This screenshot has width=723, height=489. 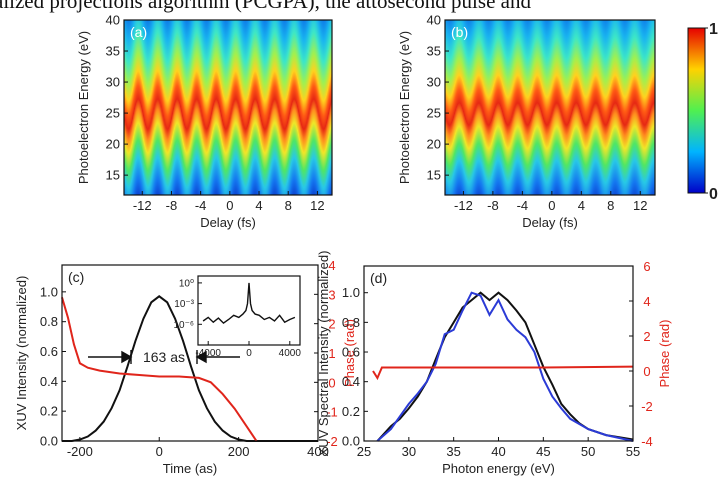 I want to click on x-tick-label: -4000, so click(x=208, y=353).